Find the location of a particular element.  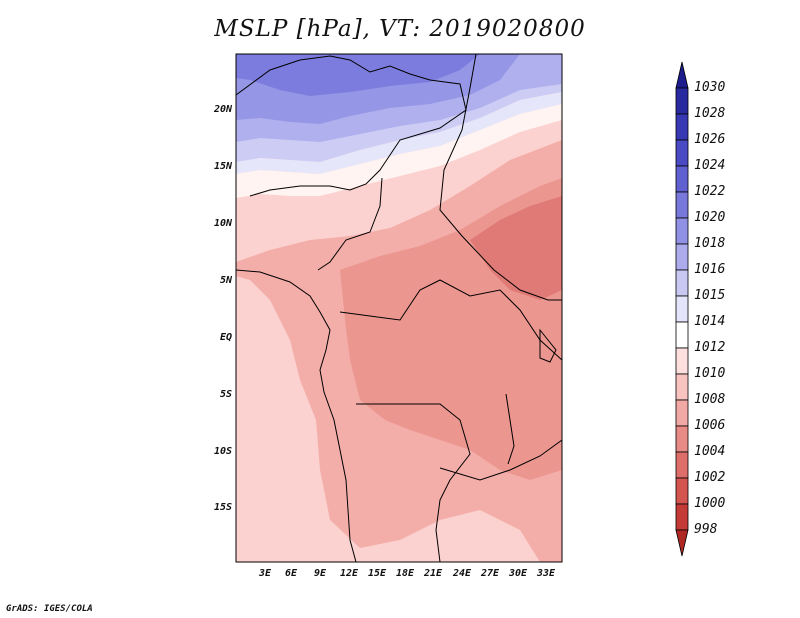

colorbar-label: 1030 is located at coordinates (710, 87).